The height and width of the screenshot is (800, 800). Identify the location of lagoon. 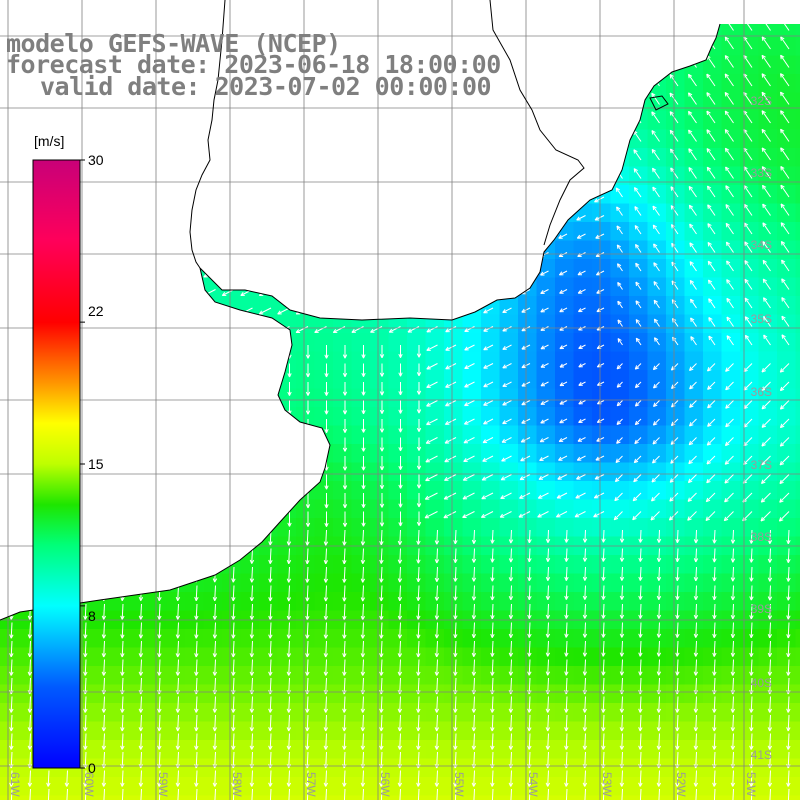
(659, 103).